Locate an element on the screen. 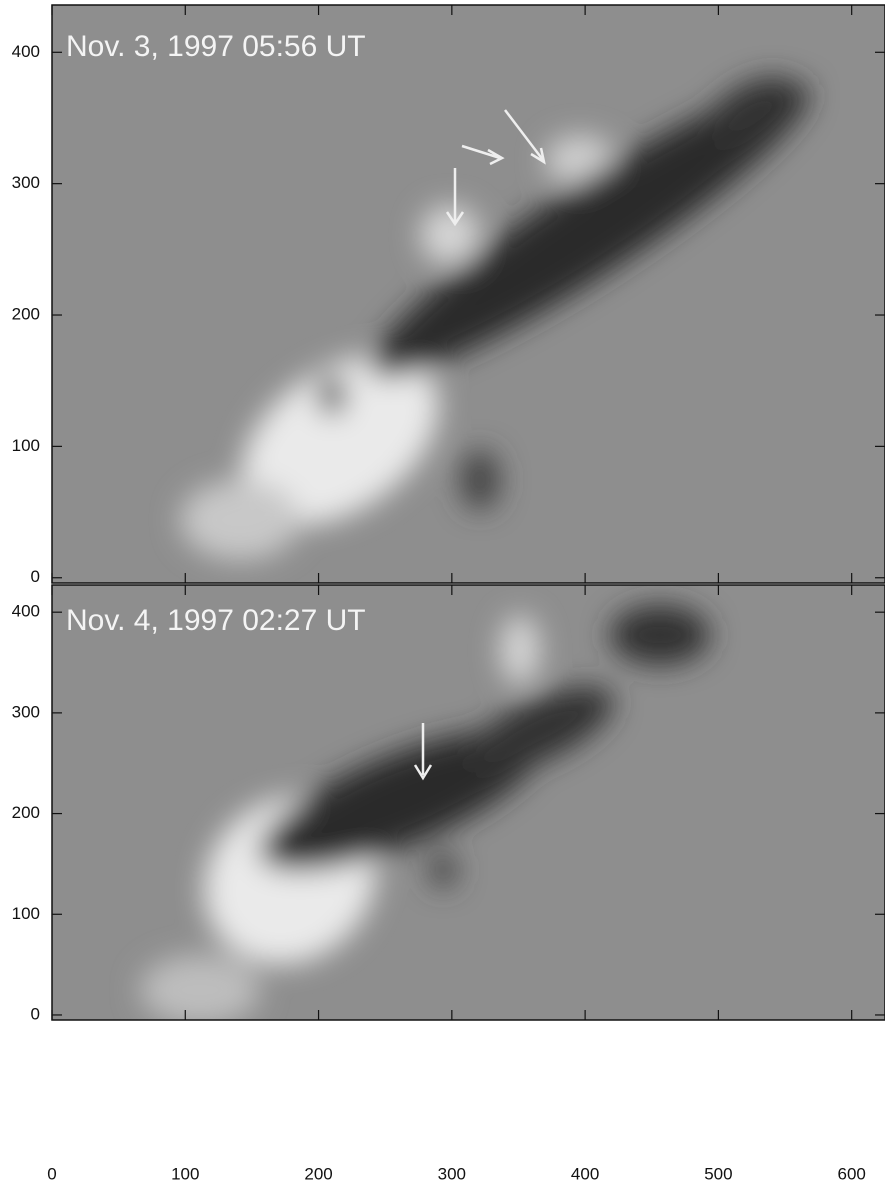 The image size is (885, 1192). panel-title: Nov. 4, 1997 02:27 UT is located at coordinates (216, 620).